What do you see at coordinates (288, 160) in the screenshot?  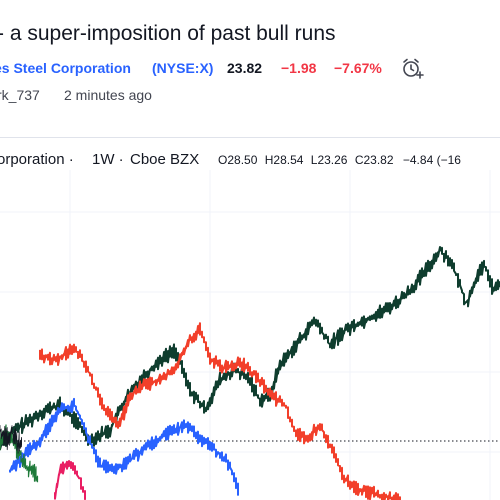 I see `legend-high: 28.54` at bounding box center [288, 160].